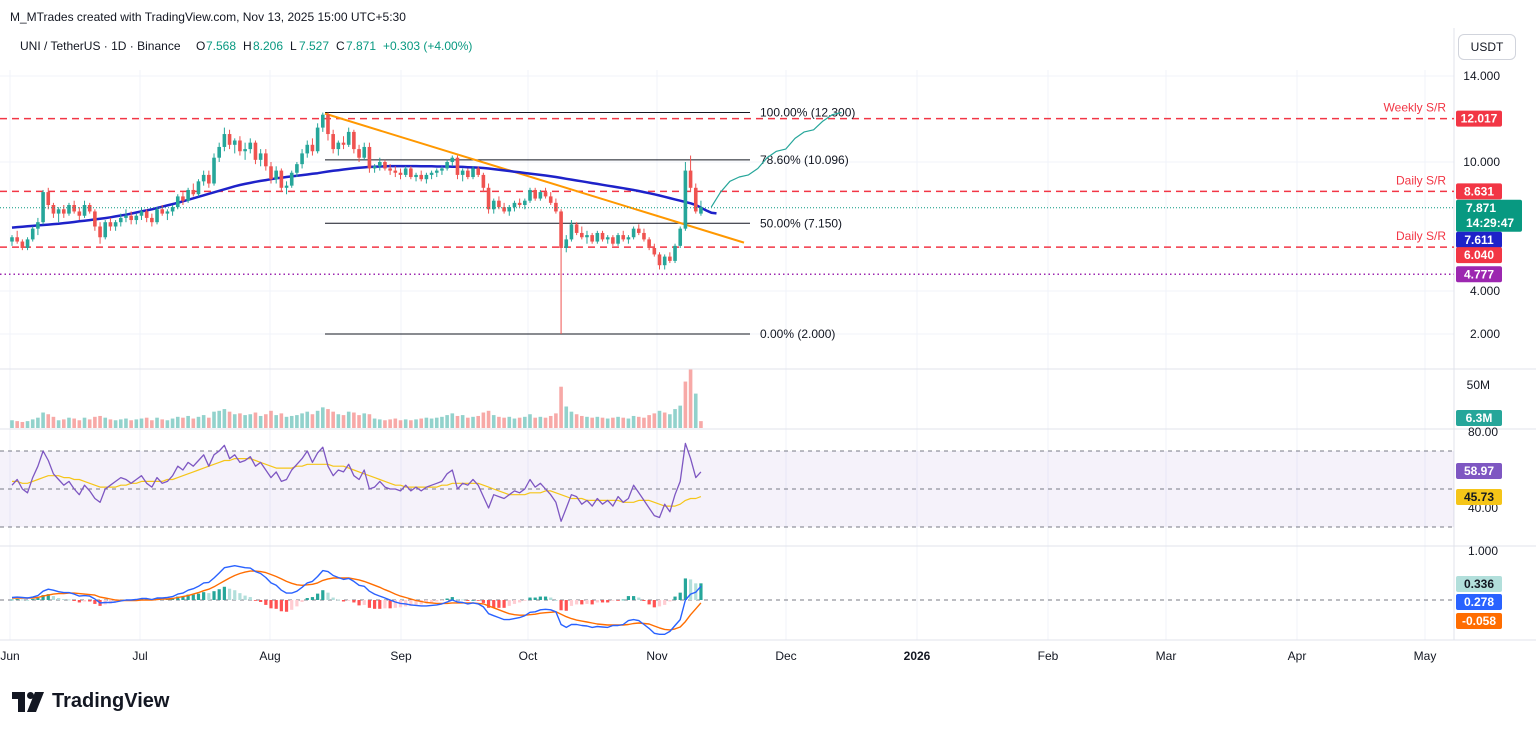  Describe the element at coordinates (785, 656) in the screenshot. I see `time-tick-label: Dec` at that location.